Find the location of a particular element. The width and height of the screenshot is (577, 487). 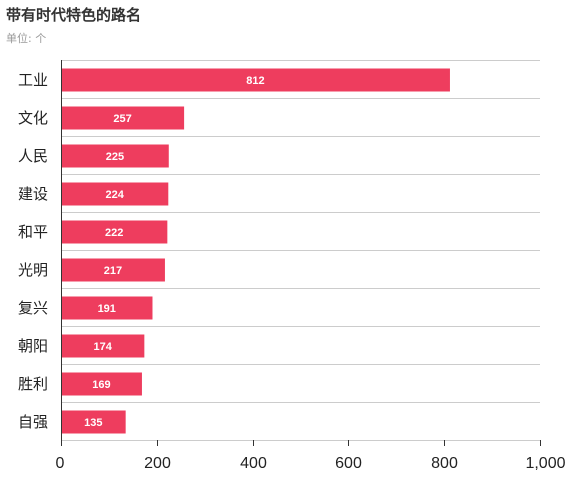

bar-value-label: 225 is located at coordinates (115, 157).